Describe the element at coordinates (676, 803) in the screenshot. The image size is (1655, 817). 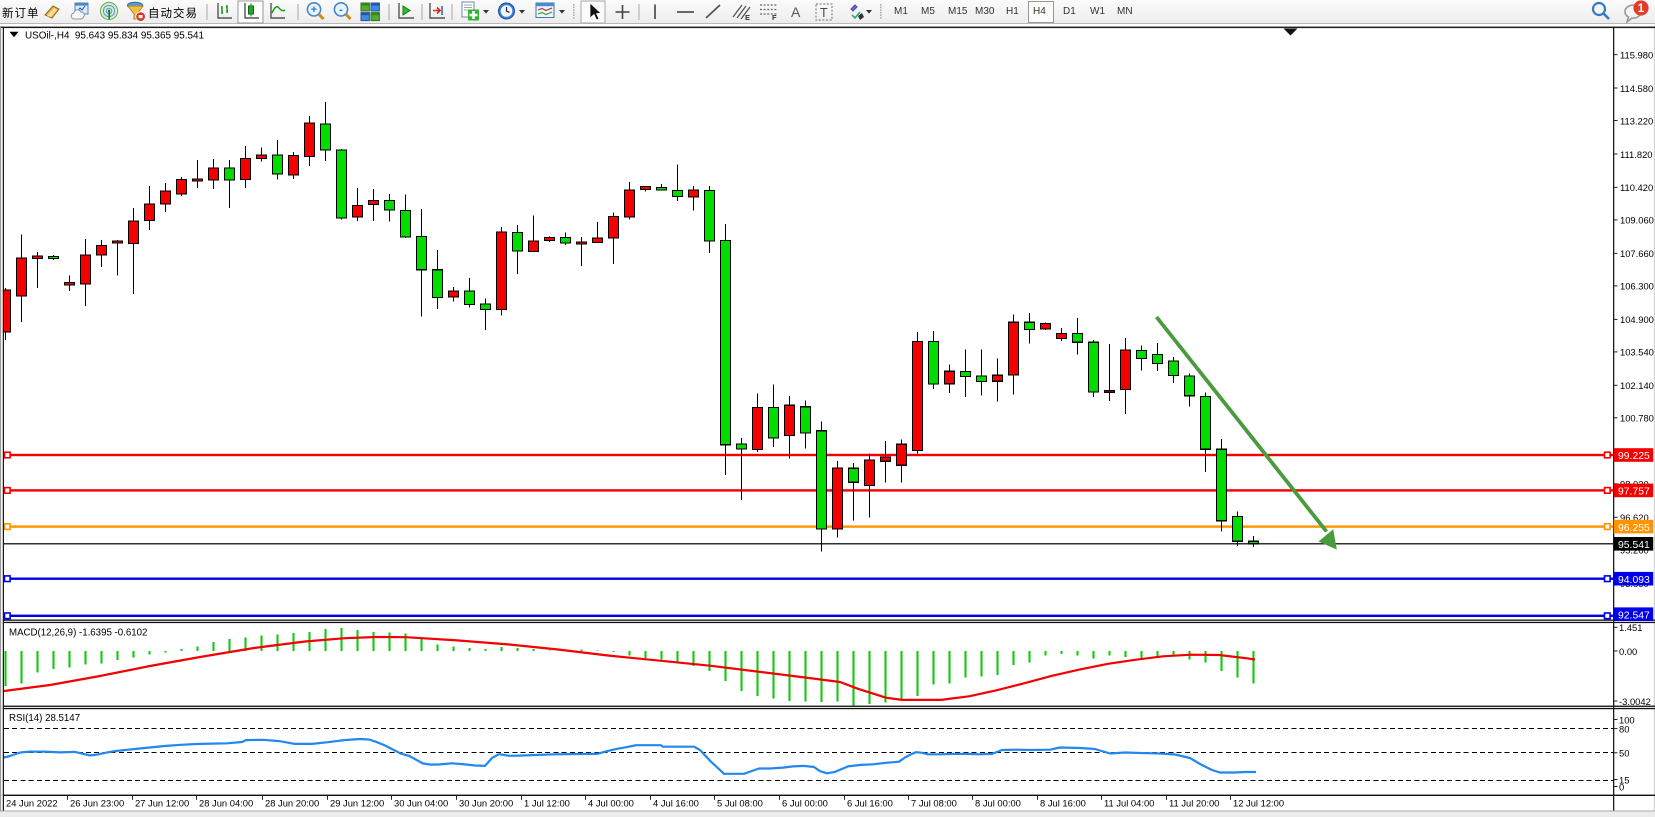
I see `svg-text: 4 Jul 16:00` at that location.